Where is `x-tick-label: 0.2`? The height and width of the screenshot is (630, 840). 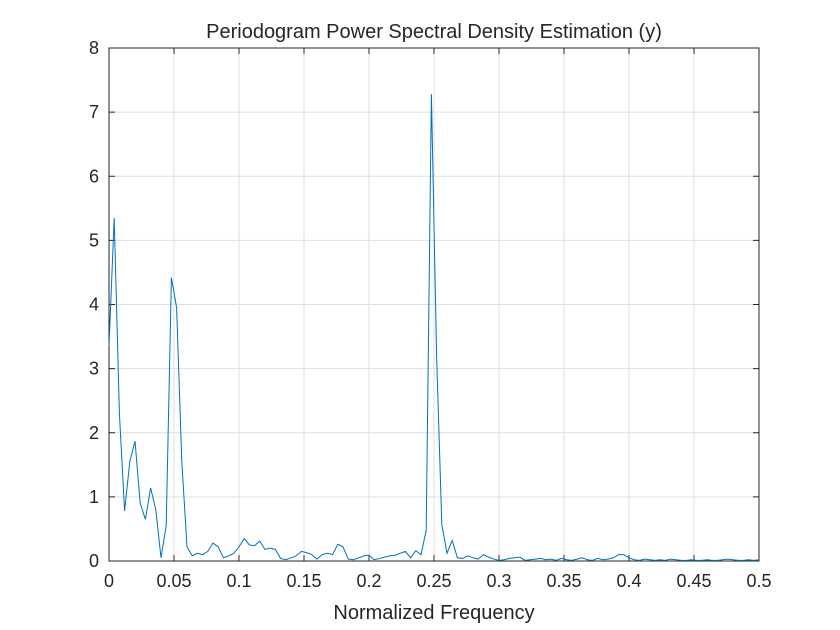 x-tick-label: 0.2 is located at coordinates (368, 581).